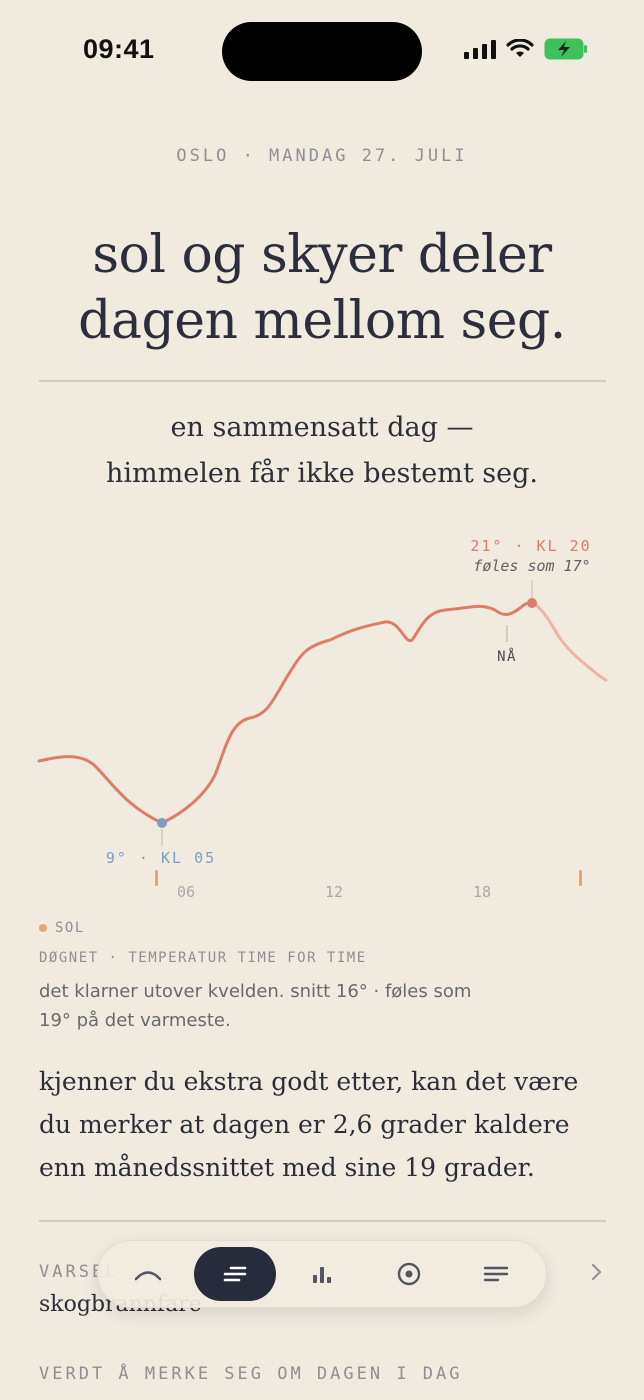  I want to click on signal-icon, so click(480, 49).